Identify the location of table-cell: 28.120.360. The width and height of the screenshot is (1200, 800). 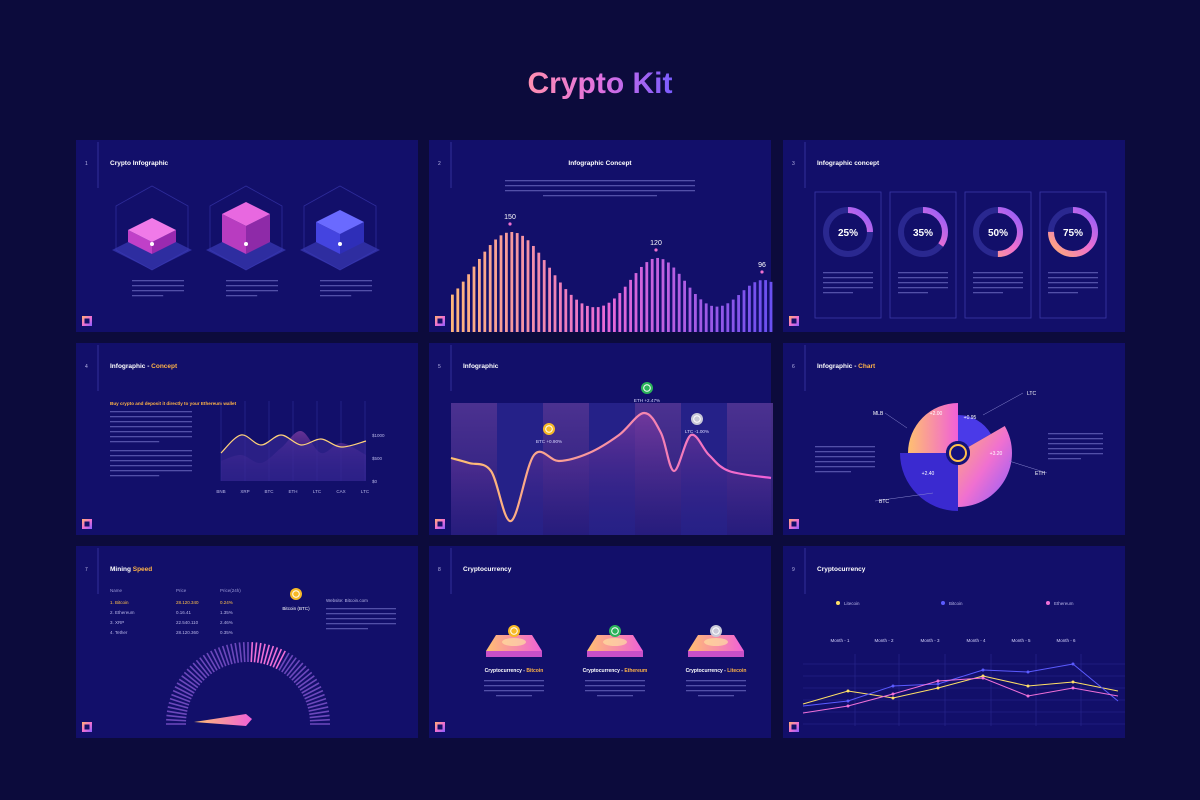
(187, 632).